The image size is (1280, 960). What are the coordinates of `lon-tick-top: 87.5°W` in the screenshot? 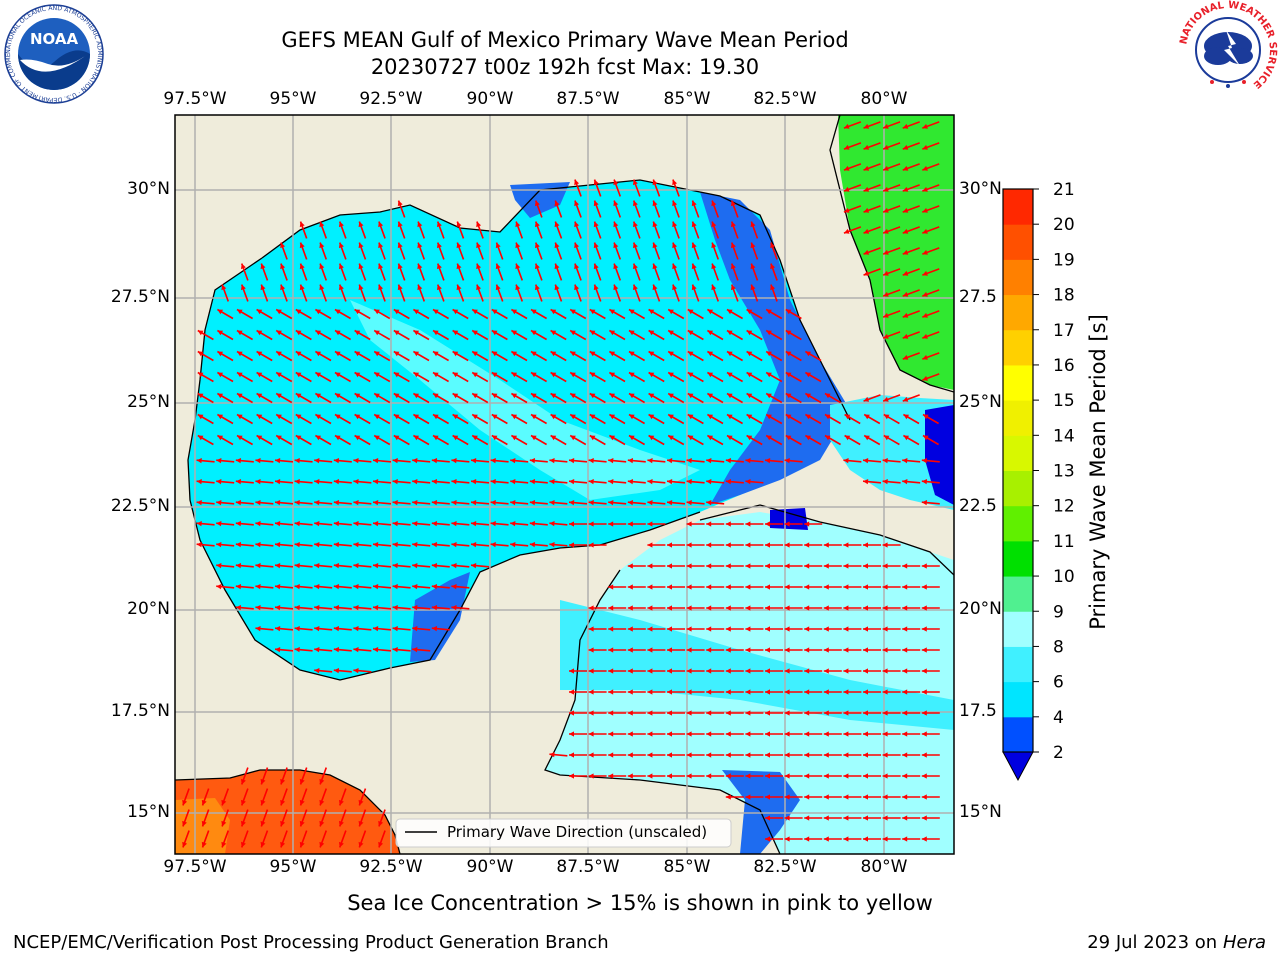 It's located at (588, 99).